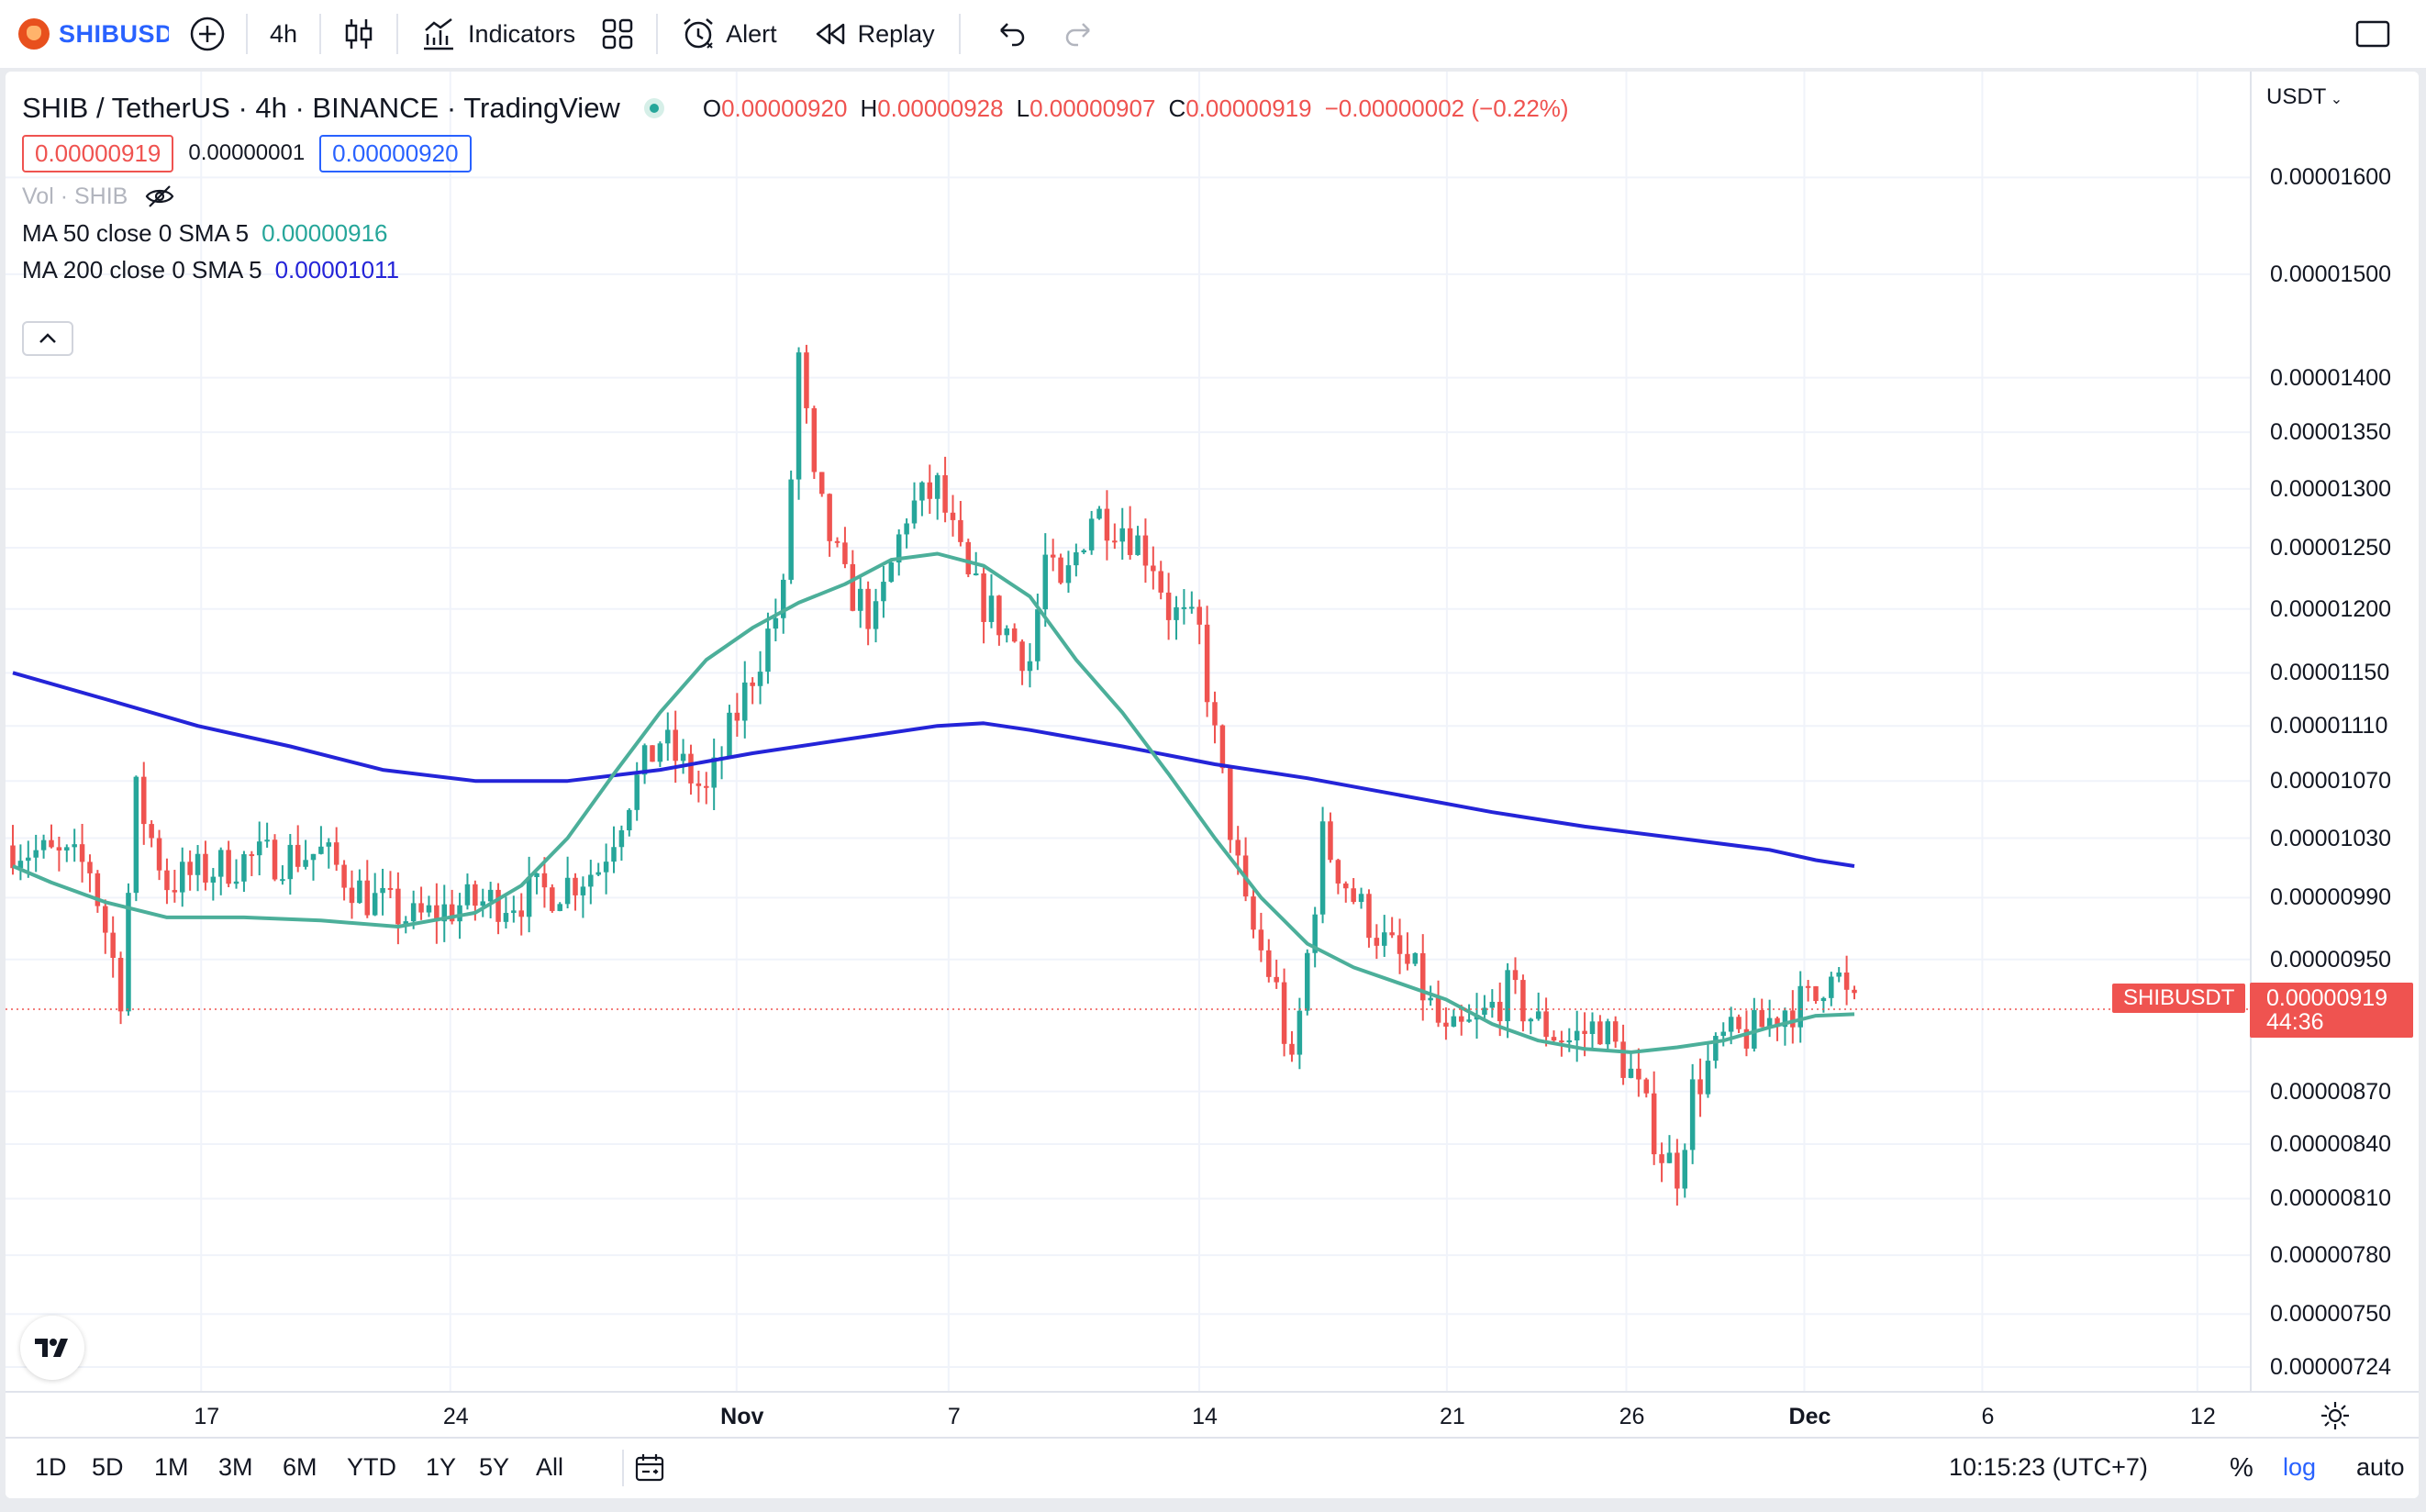 The width and height of the screenshot is (2426, 1512). I want to click on currency-dropdown: USDT ⌄, so click(2305, 97).